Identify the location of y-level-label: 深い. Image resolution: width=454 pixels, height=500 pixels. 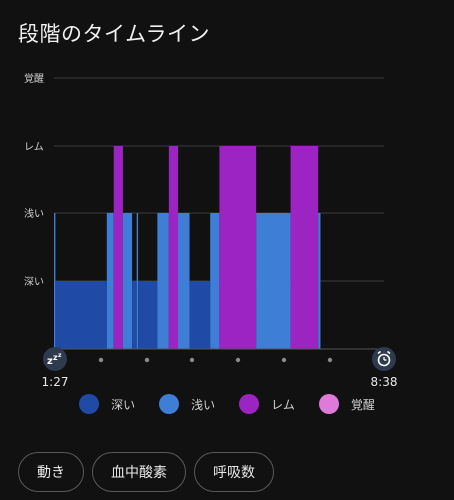
(34, 282).